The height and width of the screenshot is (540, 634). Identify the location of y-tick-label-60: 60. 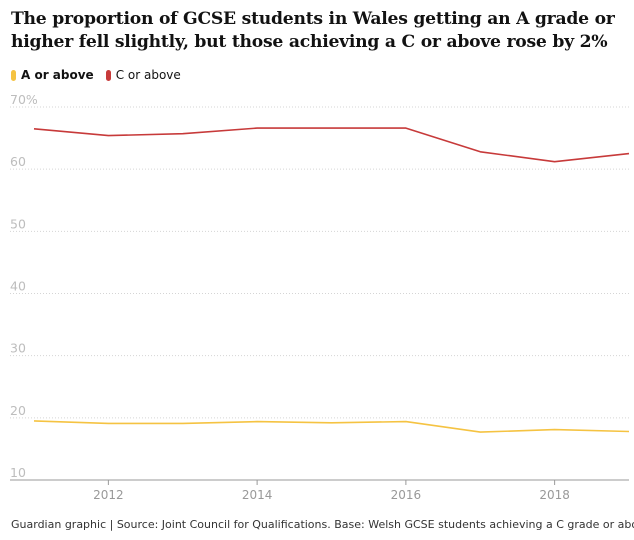
(18, 161).